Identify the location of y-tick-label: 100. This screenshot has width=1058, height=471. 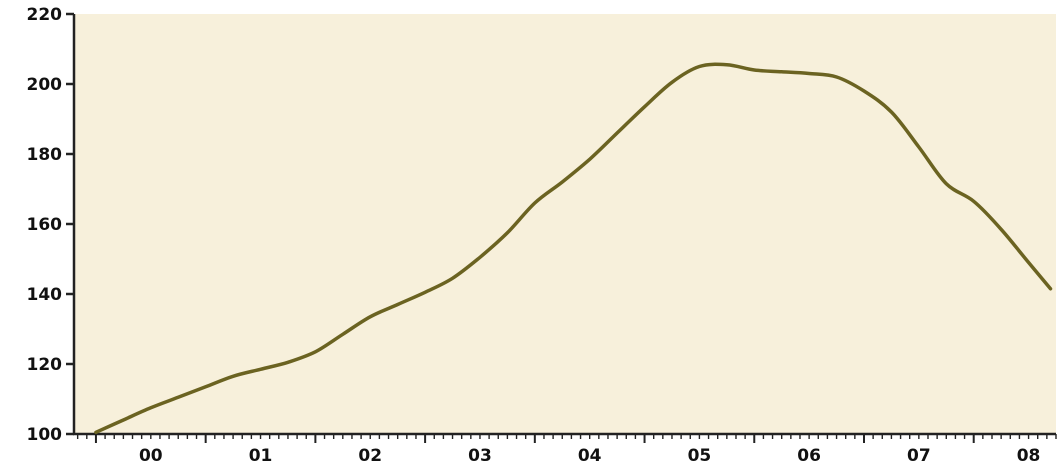
(45, 435).